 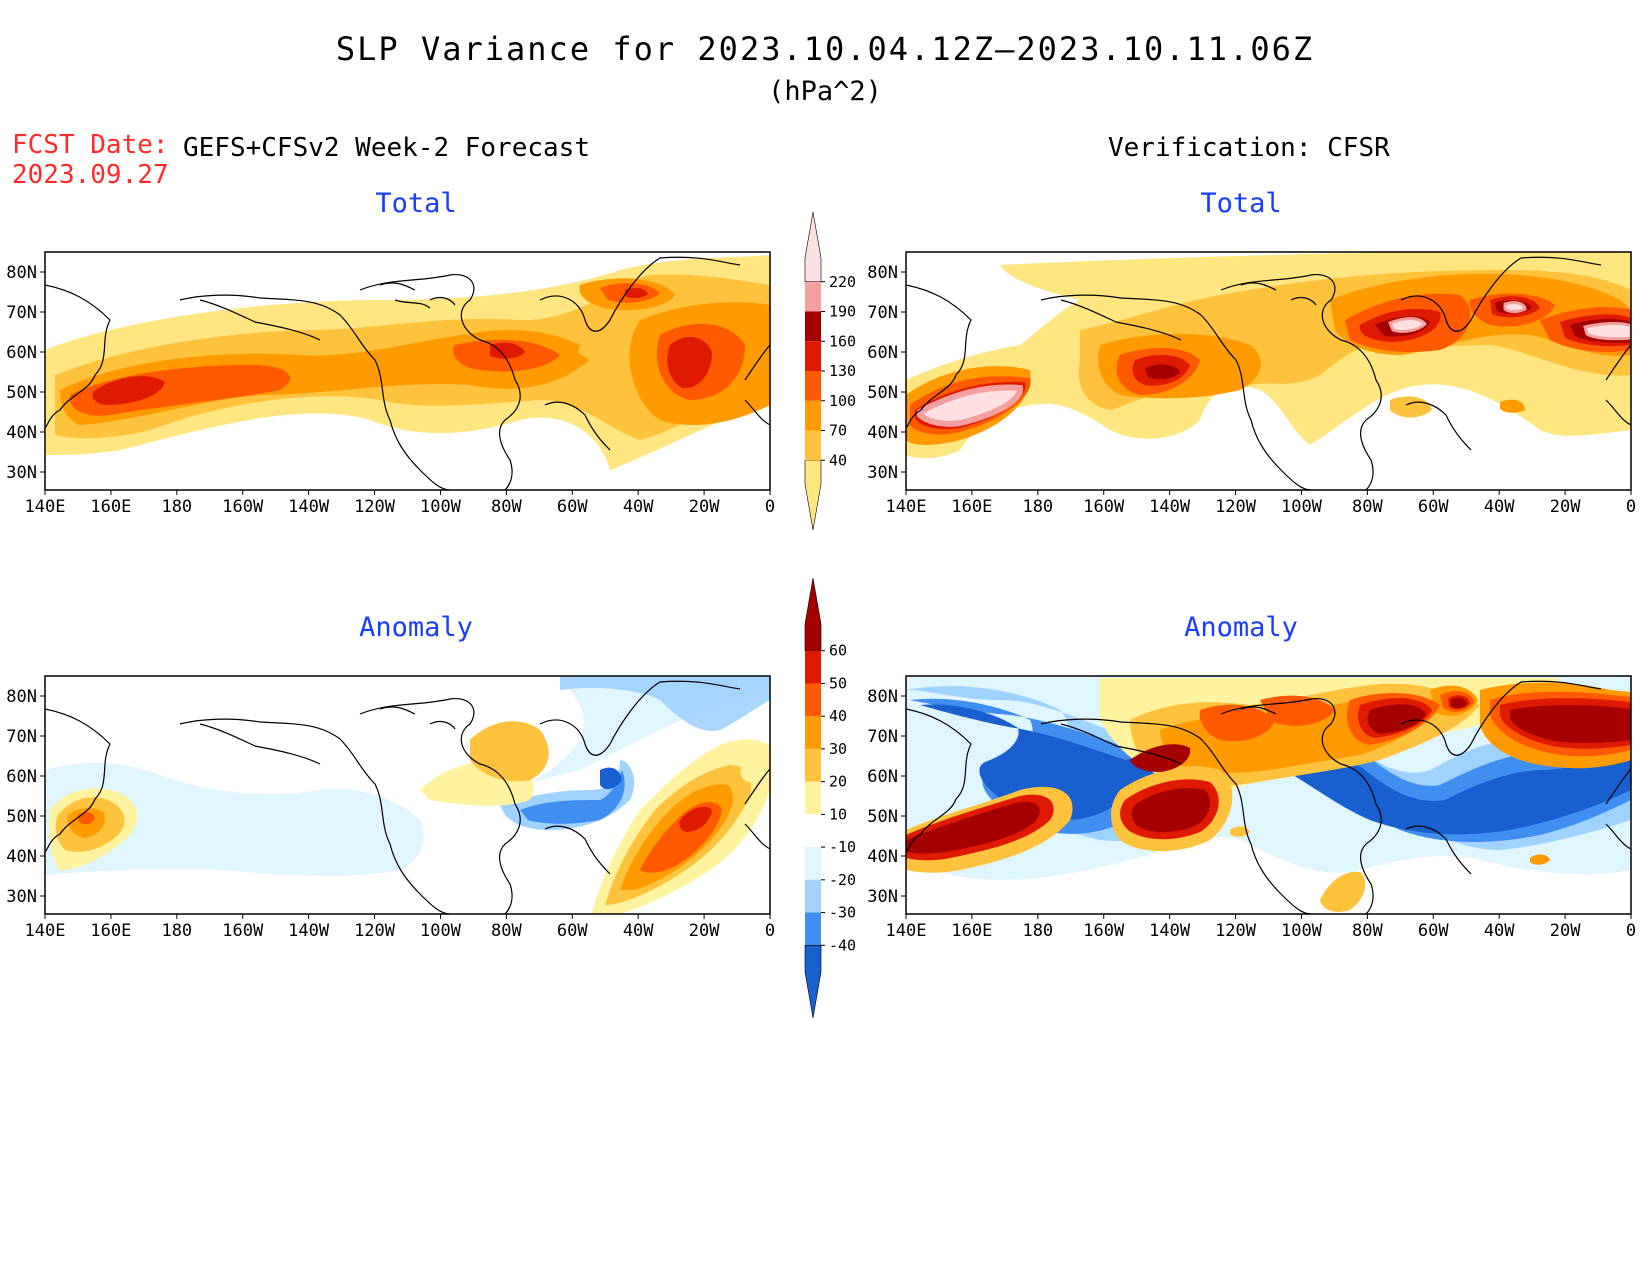 What do you see at coordinates (407, 362) in the screenshot?
I see `contours-forecast-total` at bounding box center [407, 362].